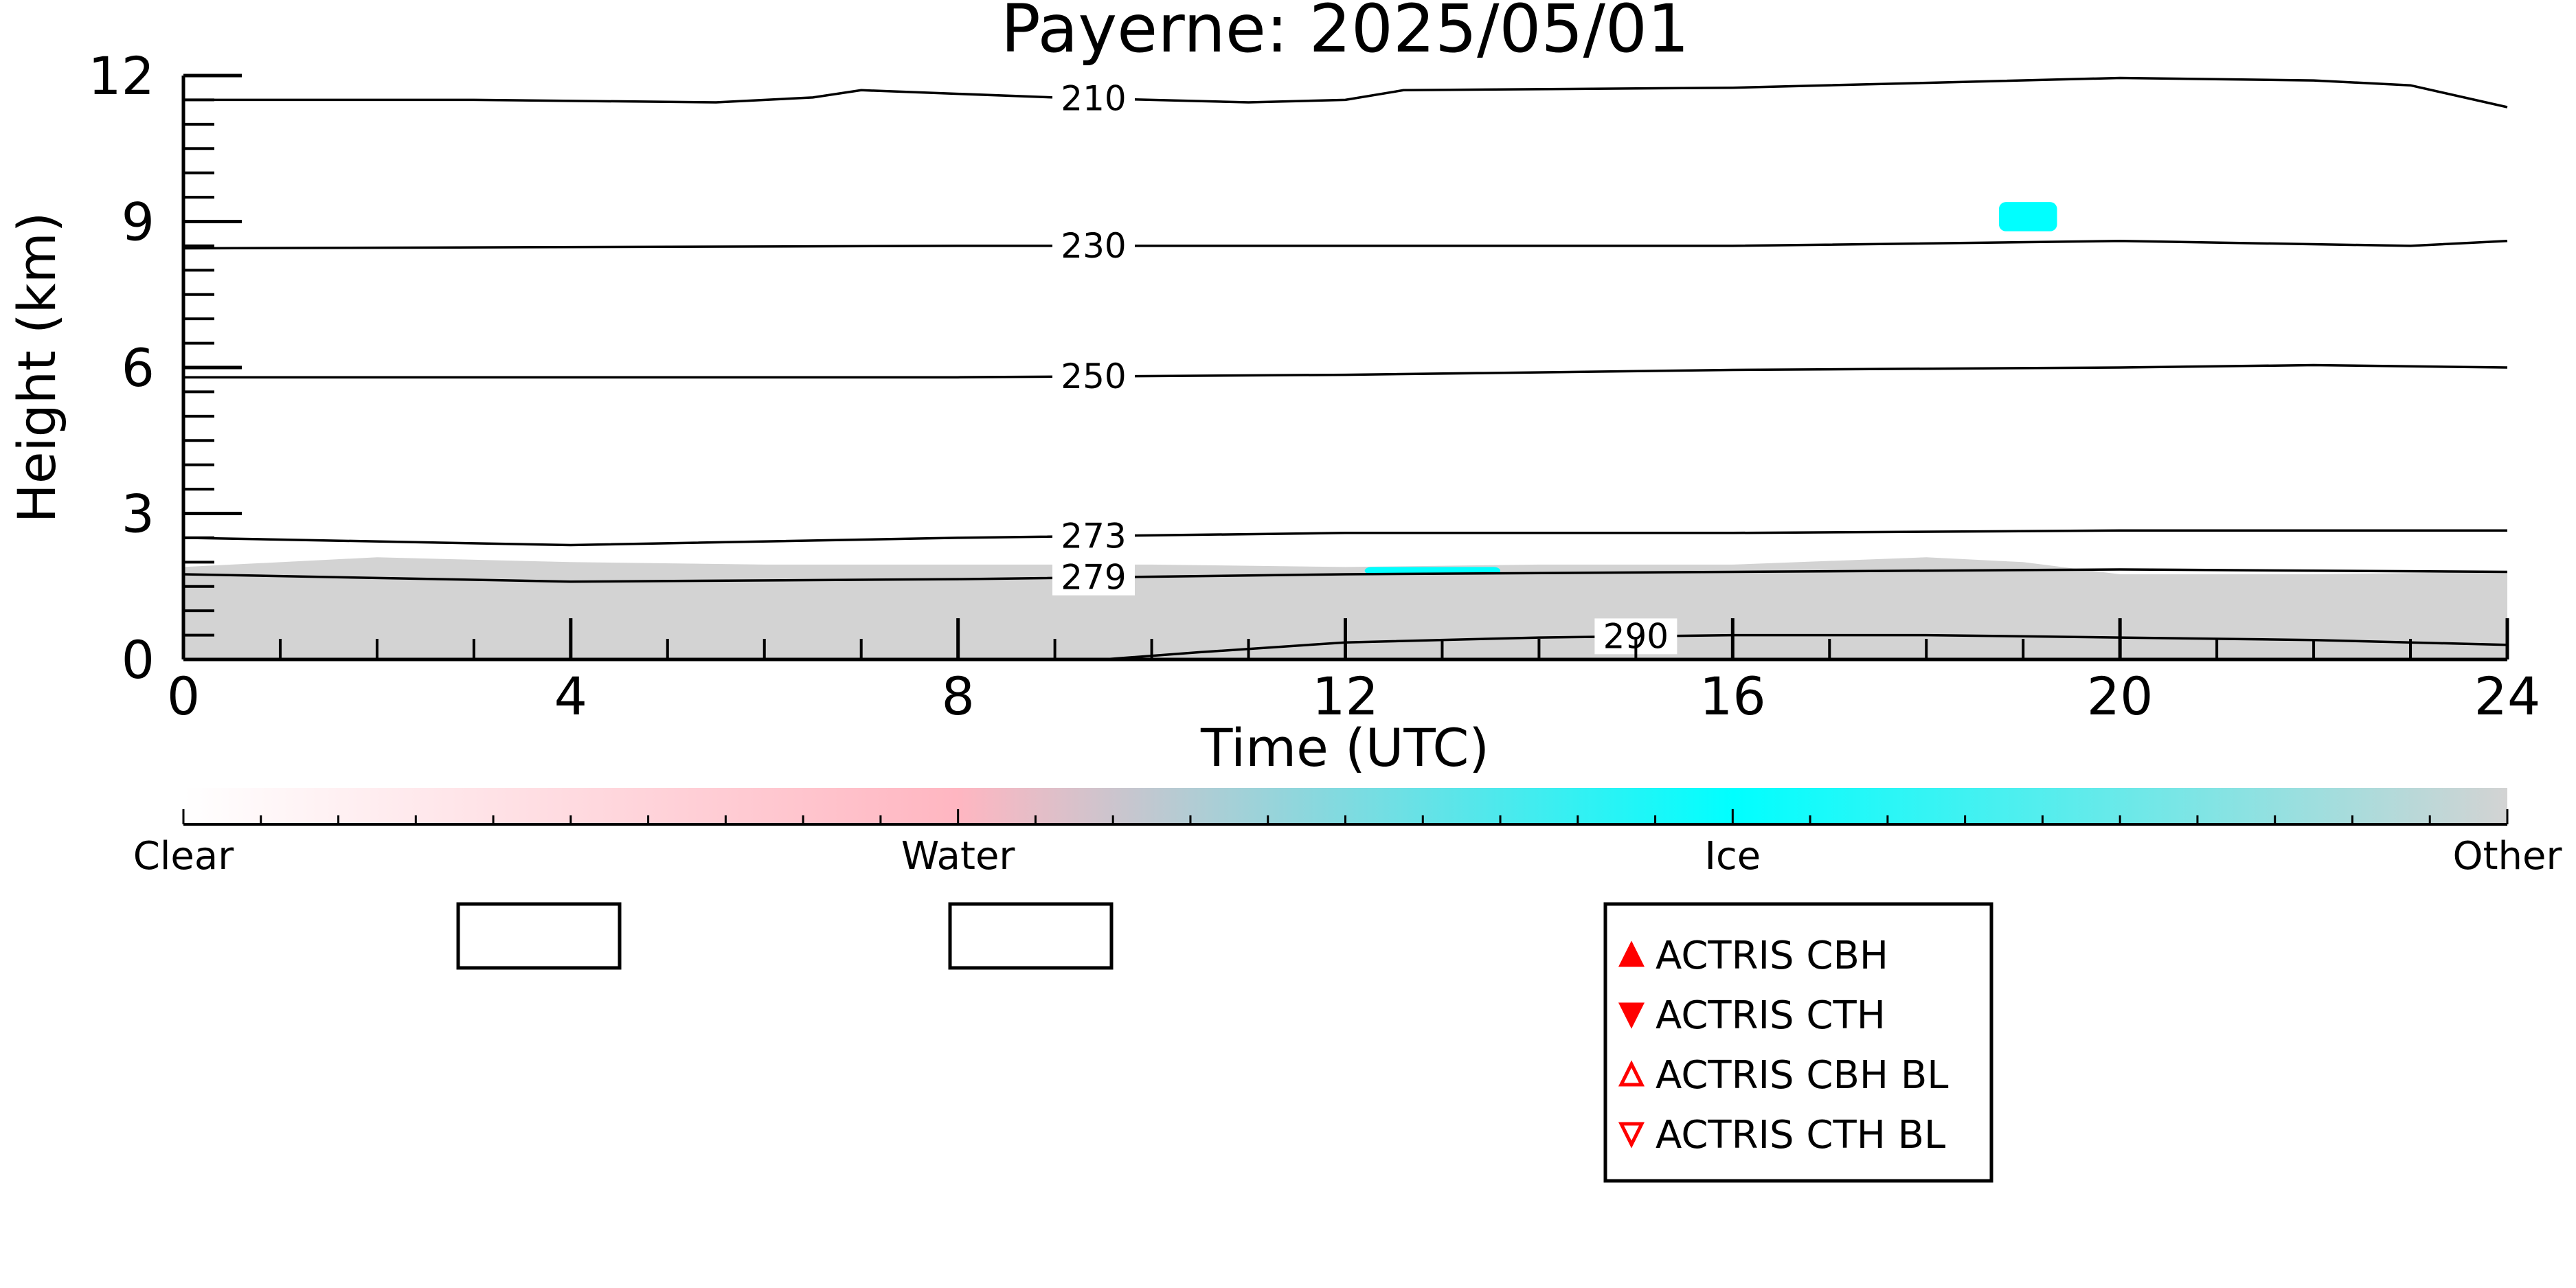  I want to click on legend-marker-triangle-down-filled, so click(1631, 1015).